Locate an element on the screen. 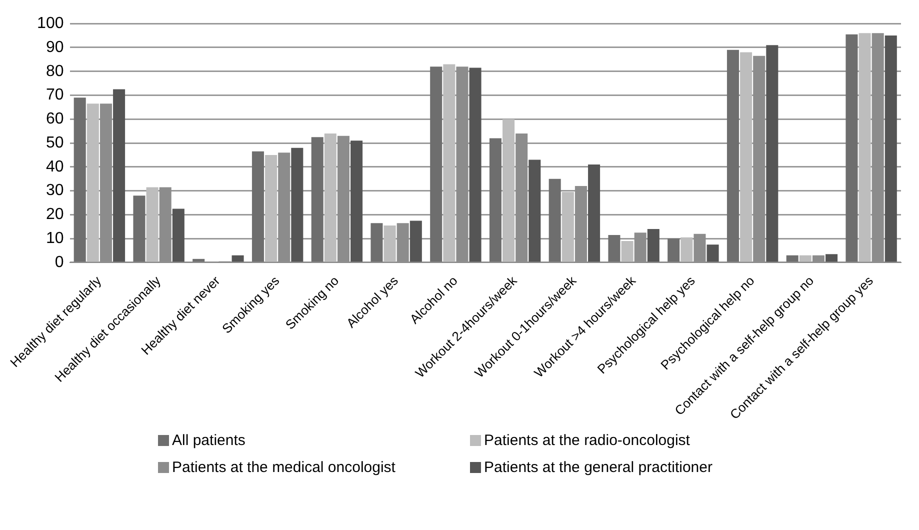  y-tick-label: 60 is located at coordinates (55, 119).